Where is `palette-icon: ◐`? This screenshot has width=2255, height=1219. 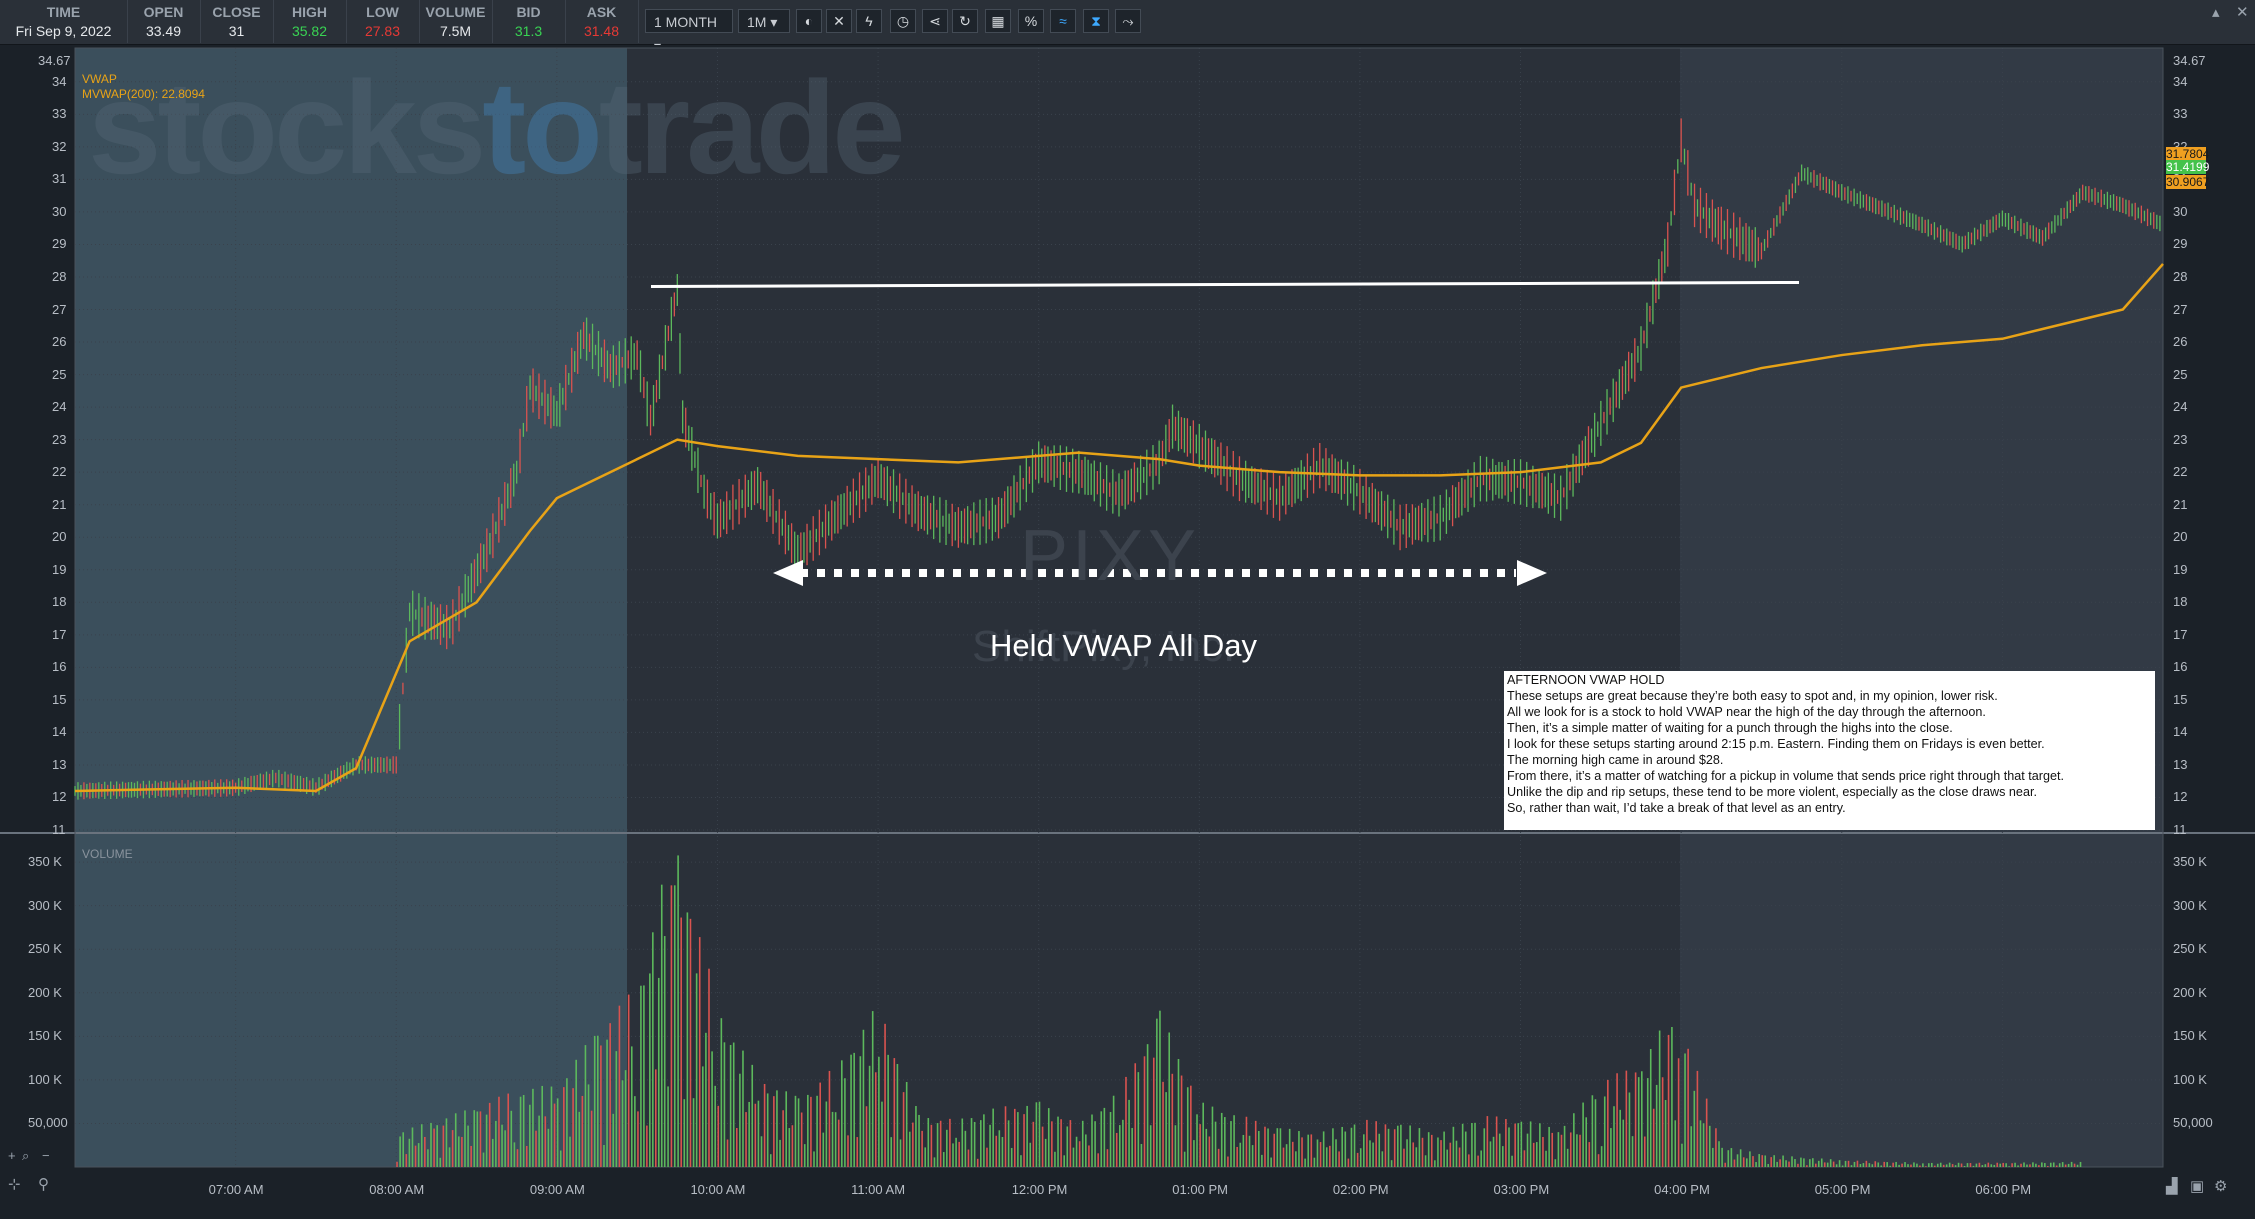
palette-icon: ◐ is located at coordinates (809, 21).